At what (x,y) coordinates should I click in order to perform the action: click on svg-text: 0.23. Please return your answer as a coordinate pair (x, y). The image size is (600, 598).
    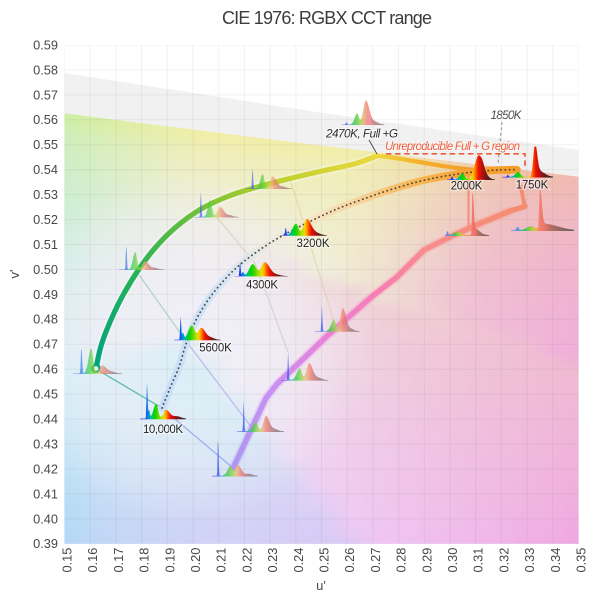
    Looking at the image, I should click on (272, 560).